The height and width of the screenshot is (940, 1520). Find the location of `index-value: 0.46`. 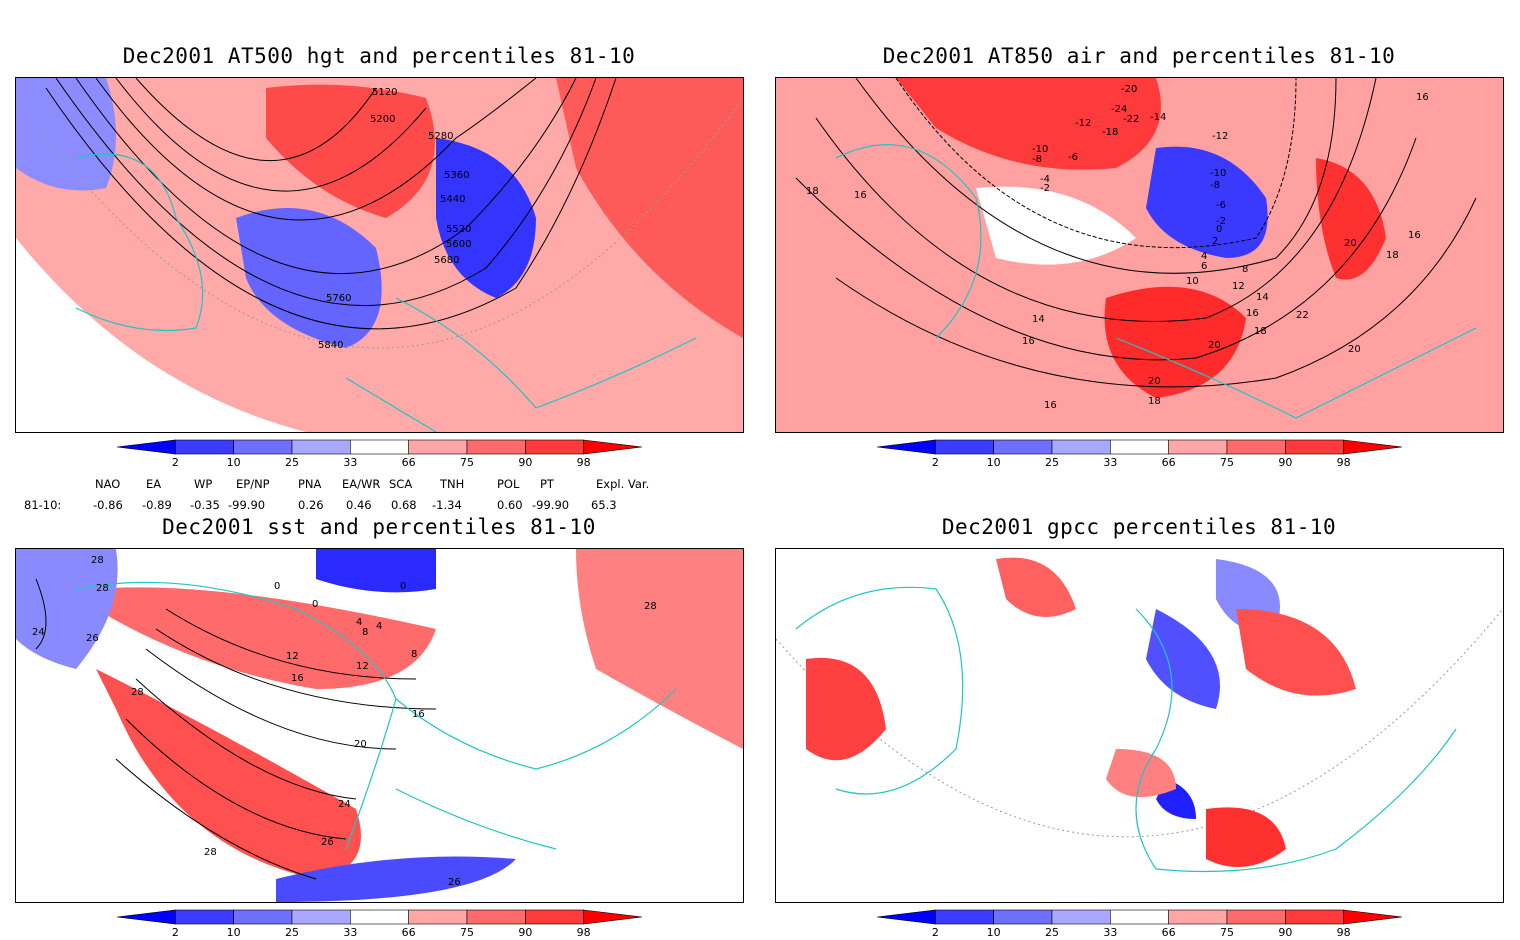

index-value: 0.46 is located at coordinates (359, 505).